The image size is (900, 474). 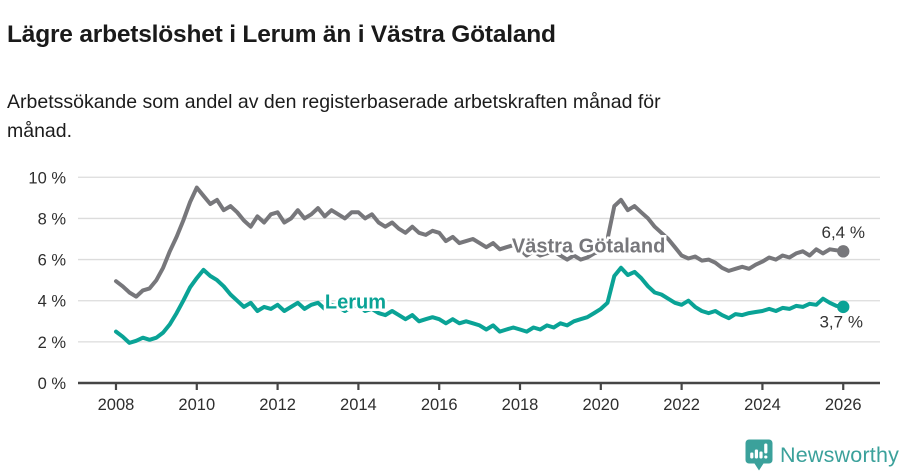 What do you see at coordinates (520, 405) in the screenshot?
I see `x-axis-label-2018: 2018` at bounding box center [520, 405].